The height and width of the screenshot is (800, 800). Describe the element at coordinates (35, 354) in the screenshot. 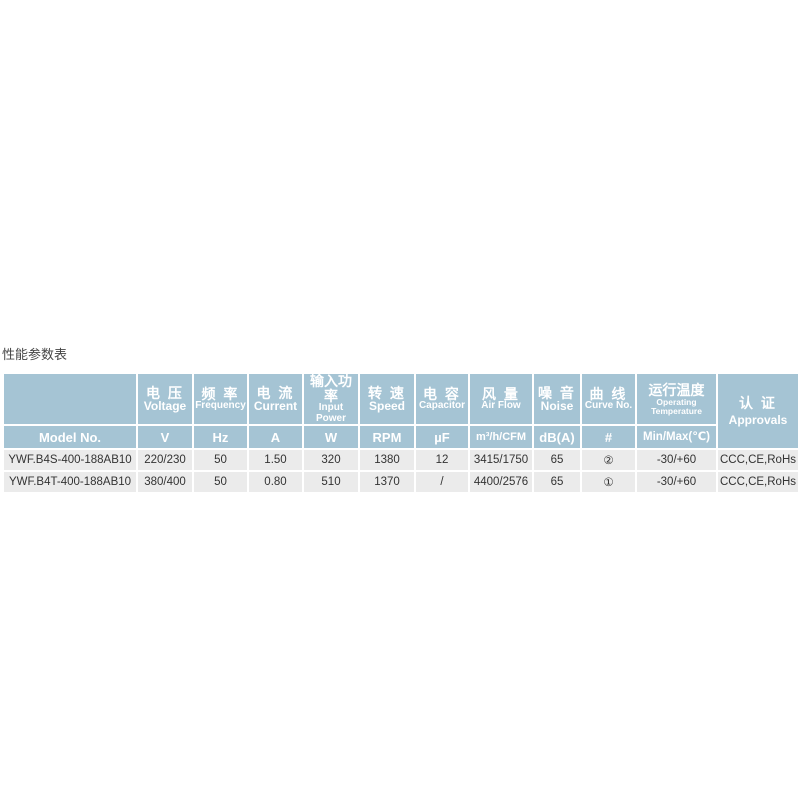

I see `table-caption: 性能参数表` at that location.